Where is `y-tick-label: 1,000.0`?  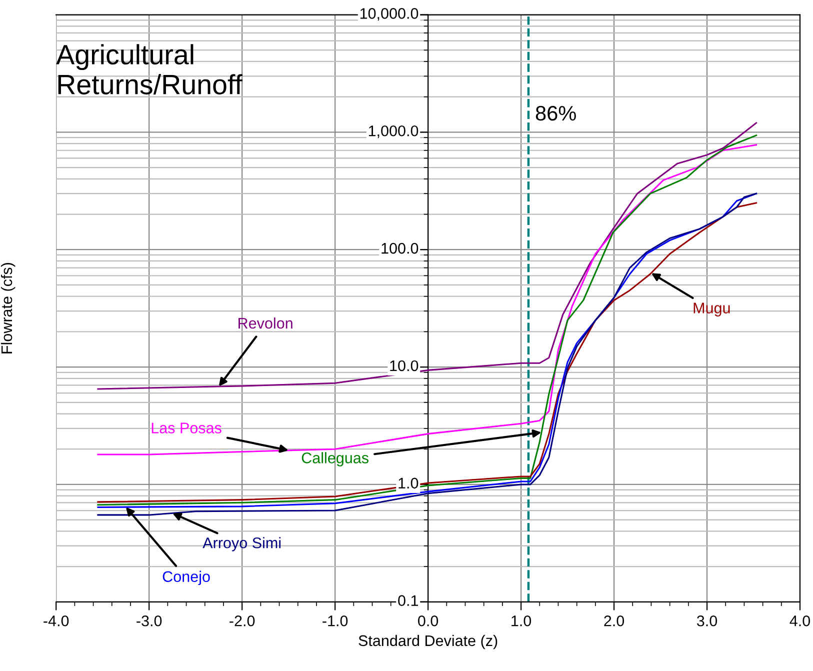 y-tick-label: 1,000.0 is located at coordinates (393, 131).